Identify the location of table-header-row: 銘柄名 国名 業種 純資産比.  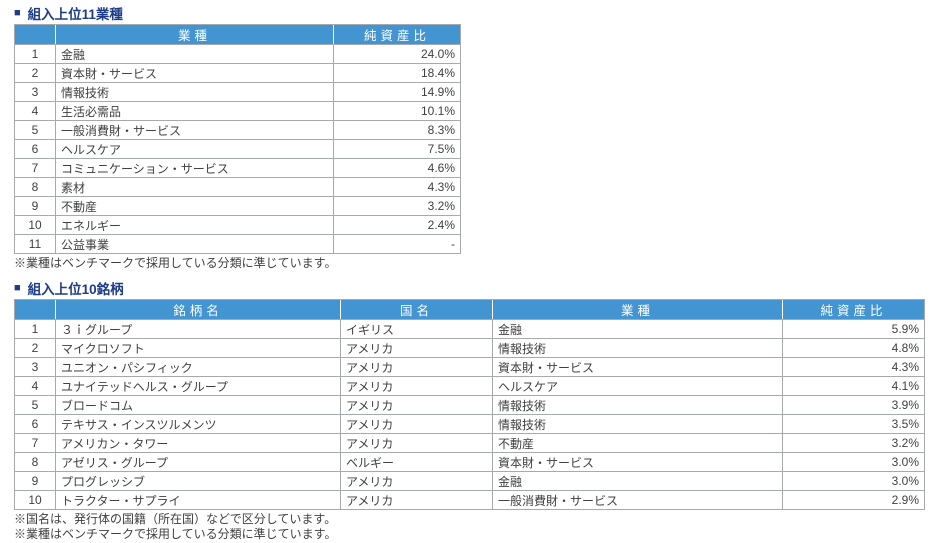
(469, 309).